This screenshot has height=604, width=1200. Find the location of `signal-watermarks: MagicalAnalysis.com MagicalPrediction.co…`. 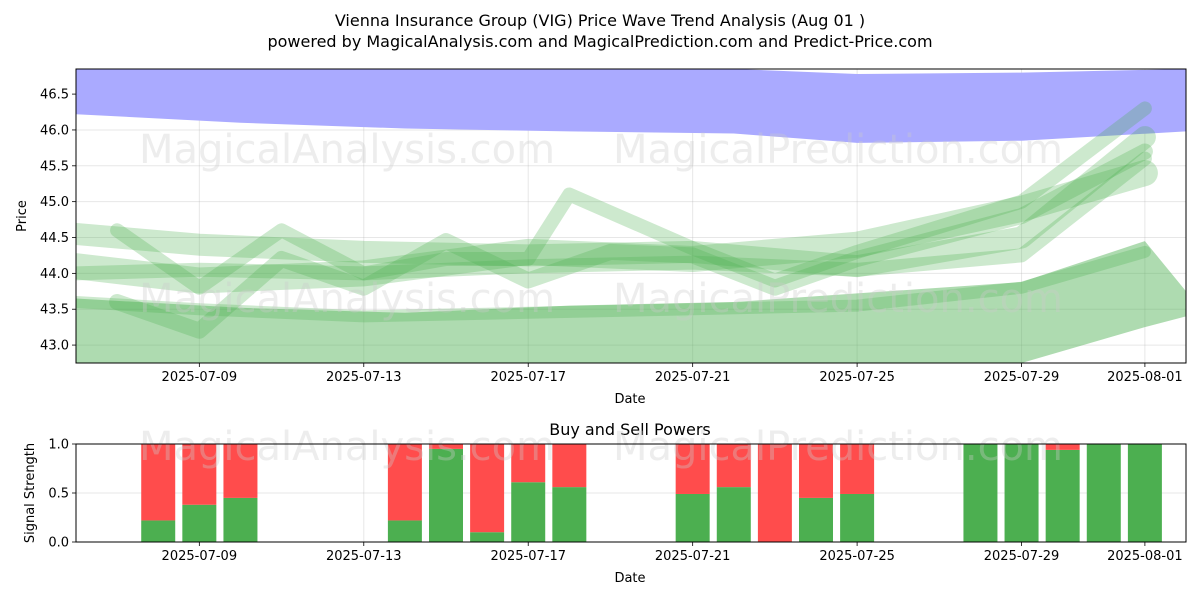

signal-watermarks: MagicalAnalysis.com MagicalPrediction.co… is located at coordinates (601, 447).